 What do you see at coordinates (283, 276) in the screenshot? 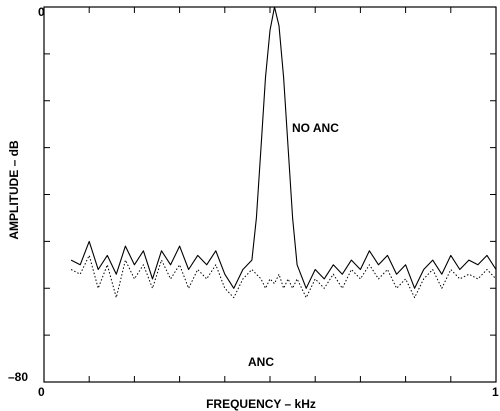
I see `series-line-anc` at bounding box center [283, 276].